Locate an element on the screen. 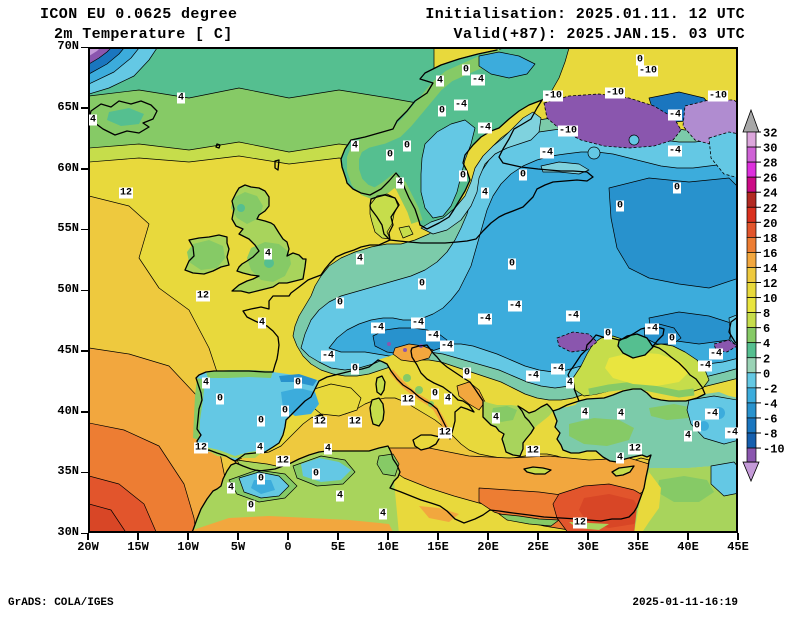 This screenshot has width=800, height=618. colorbar-label: -6 is located at coordinates (770, 419).